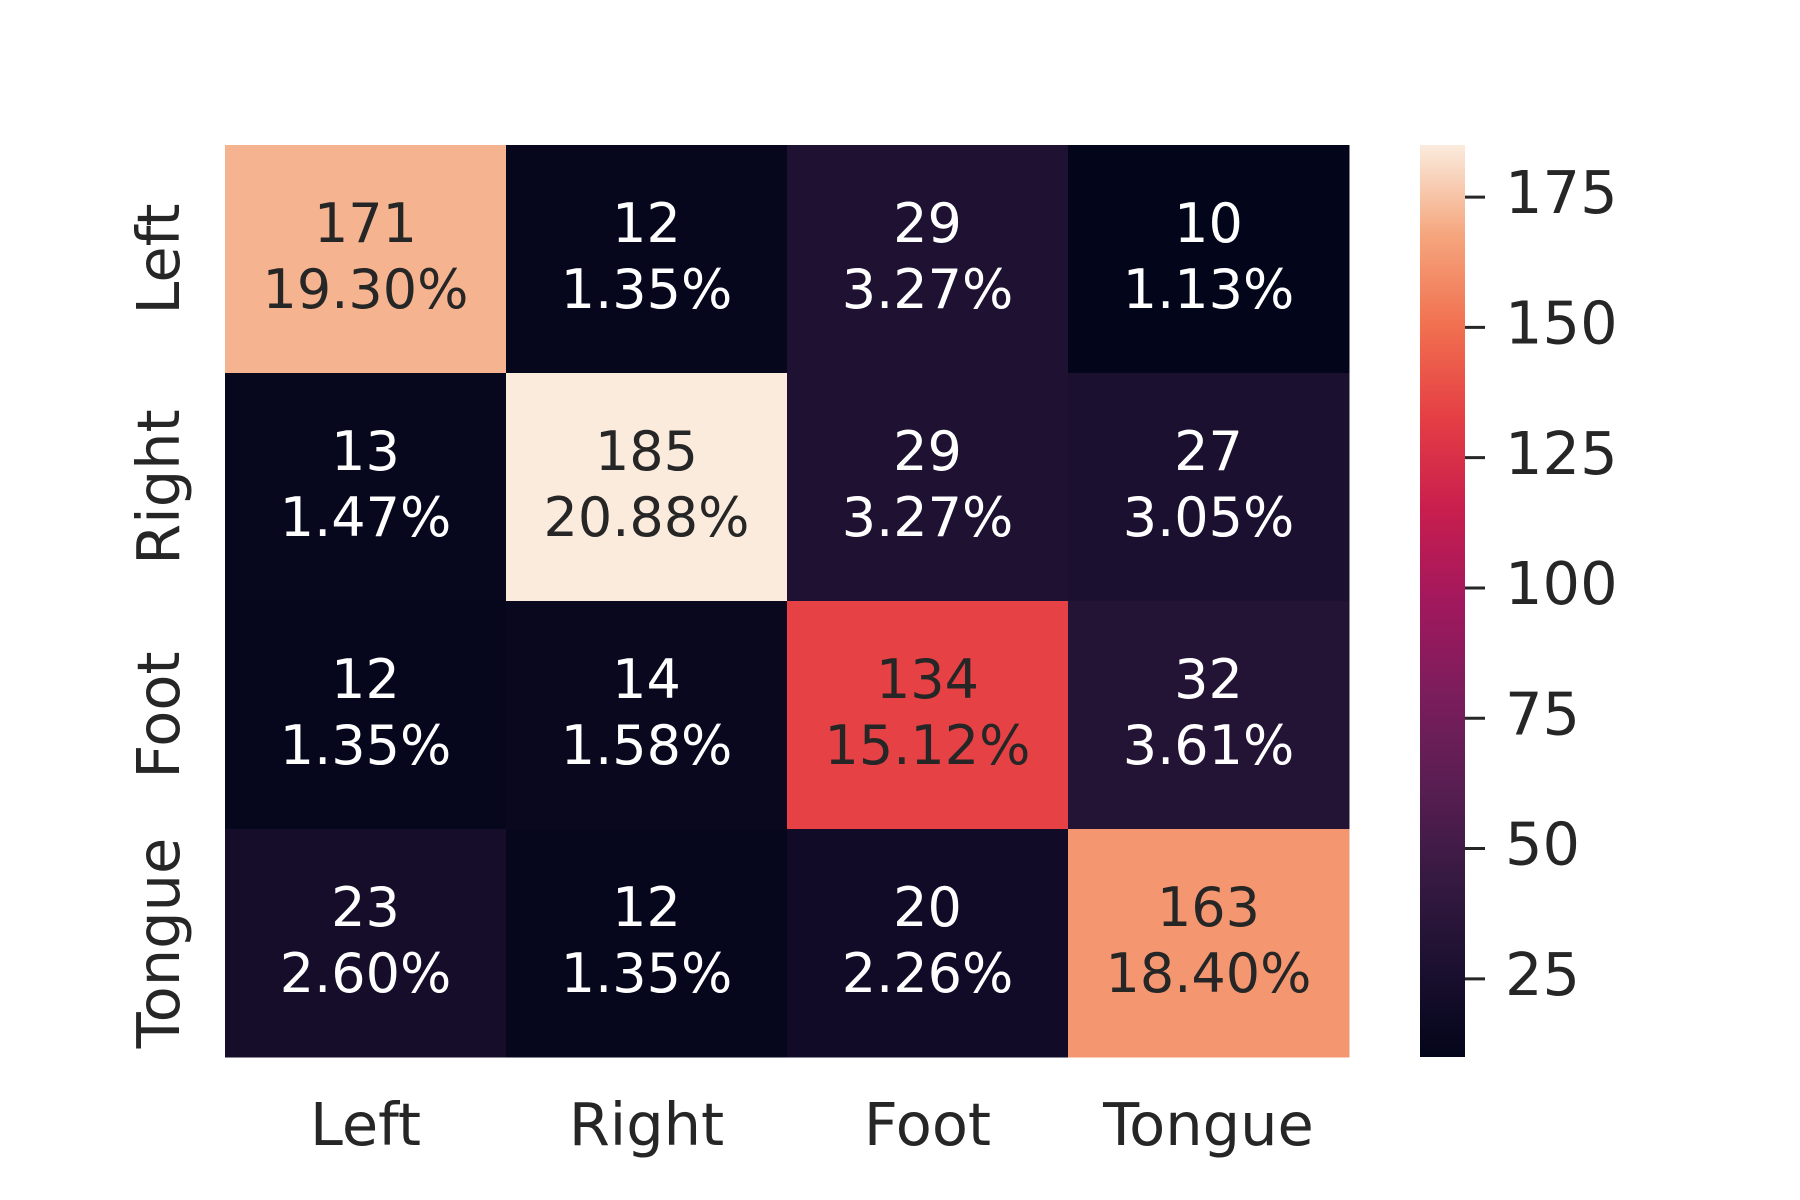 This screenshot has width=1800, height=1200. What do you see at coordinates (158, 714) in the screenshot?
I see `y-tick-label: Foot` at bounding box center [158, 714].